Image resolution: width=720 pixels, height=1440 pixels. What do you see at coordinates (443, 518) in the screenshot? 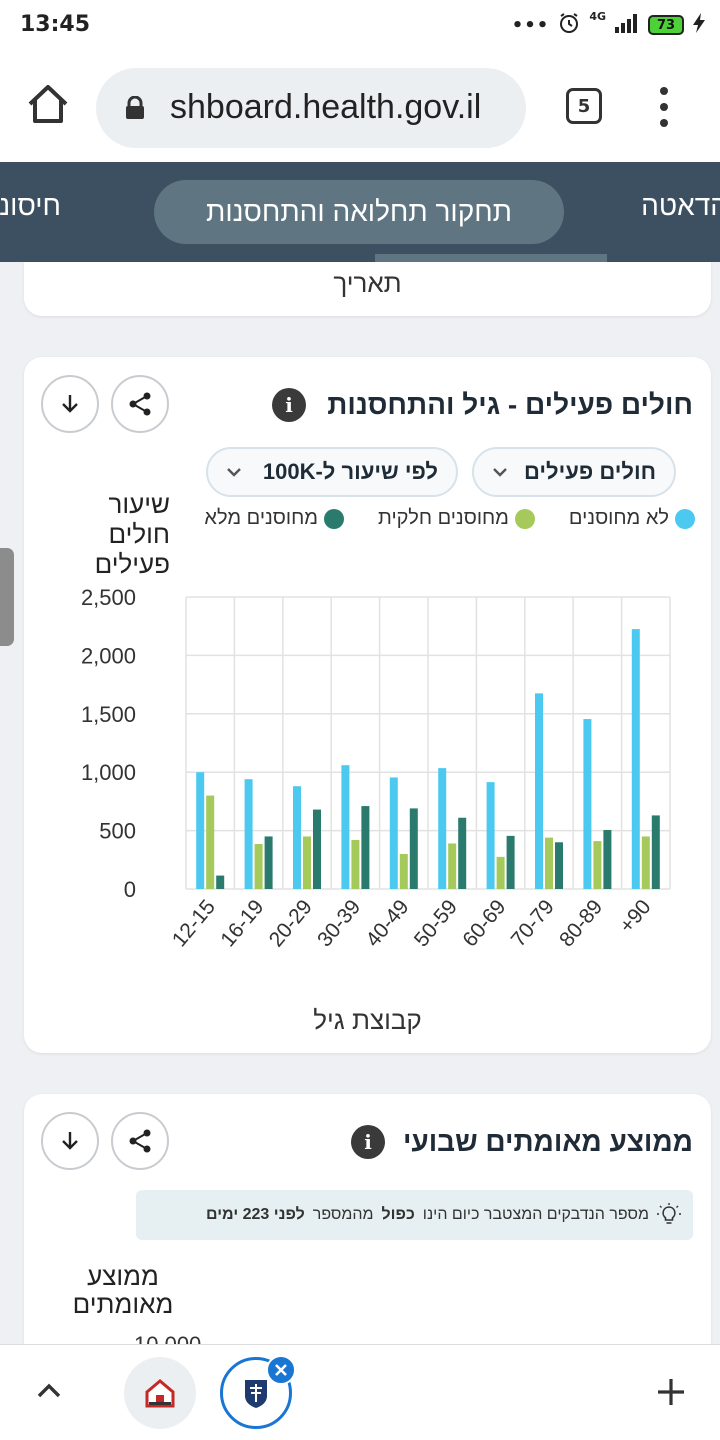
I see `legend-label: מחוסנים חלקית` at bounding box center [443, 518].